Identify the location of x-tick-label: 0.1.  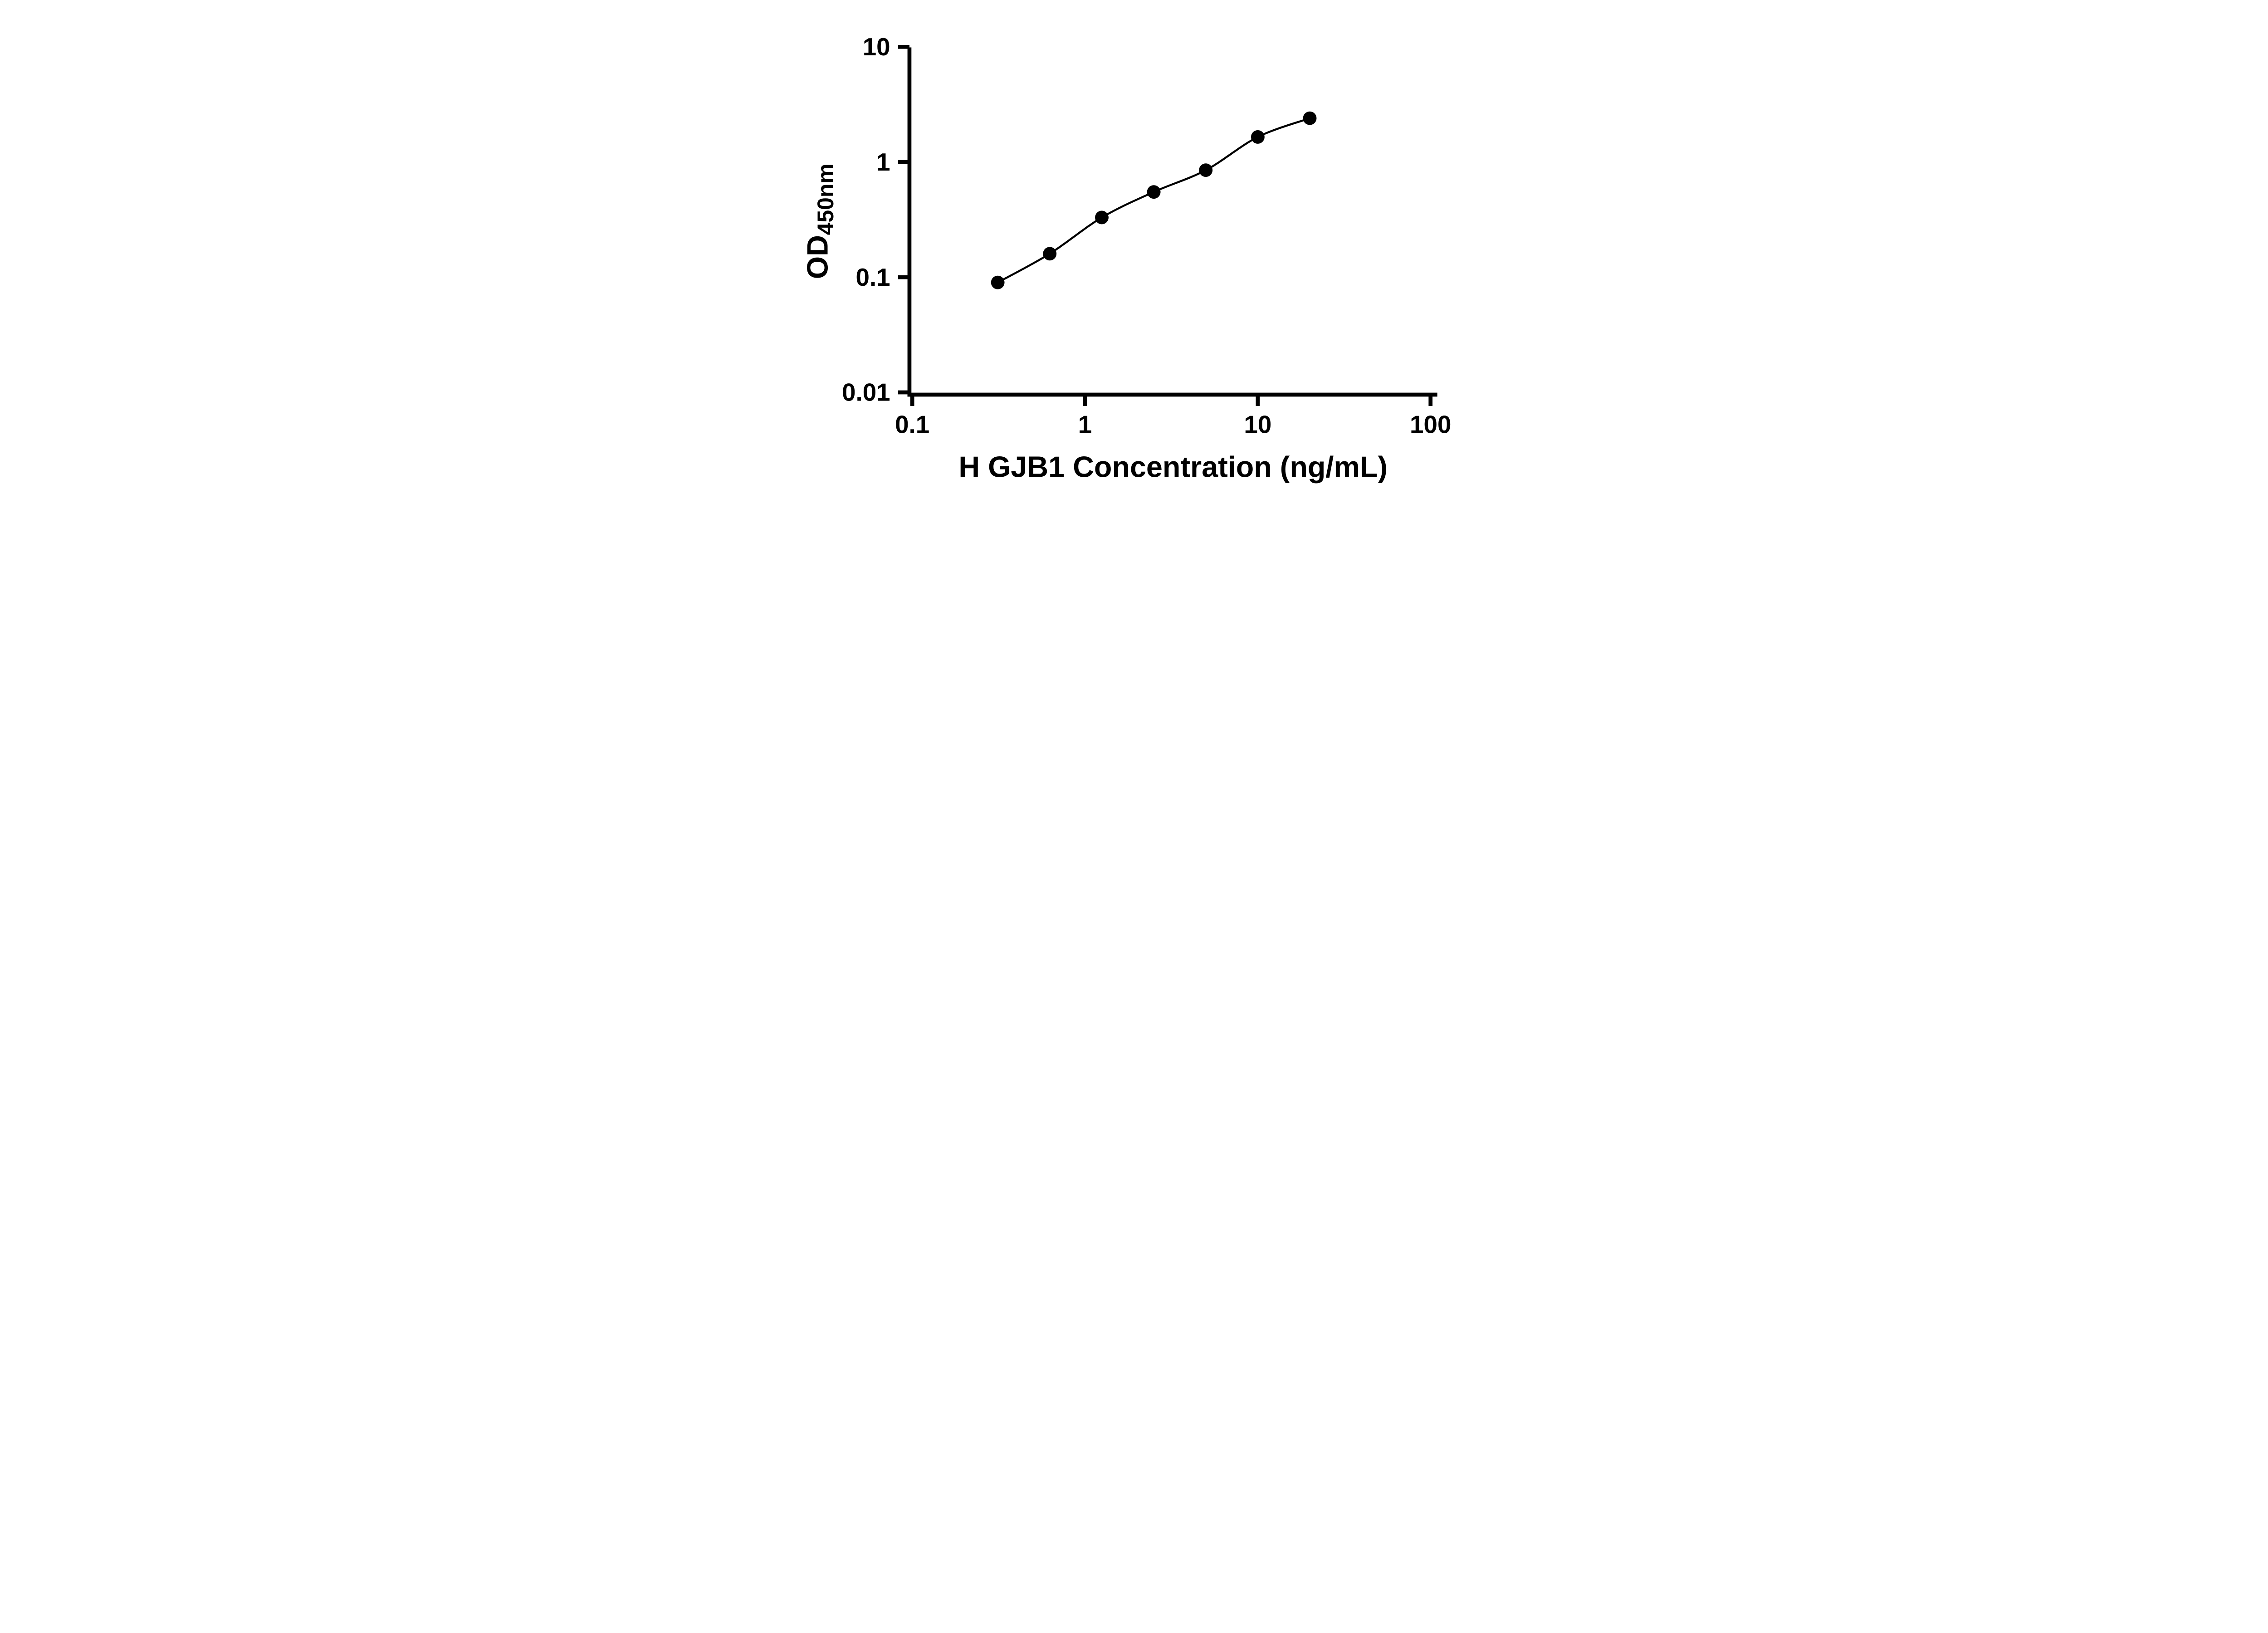
(912, 425).